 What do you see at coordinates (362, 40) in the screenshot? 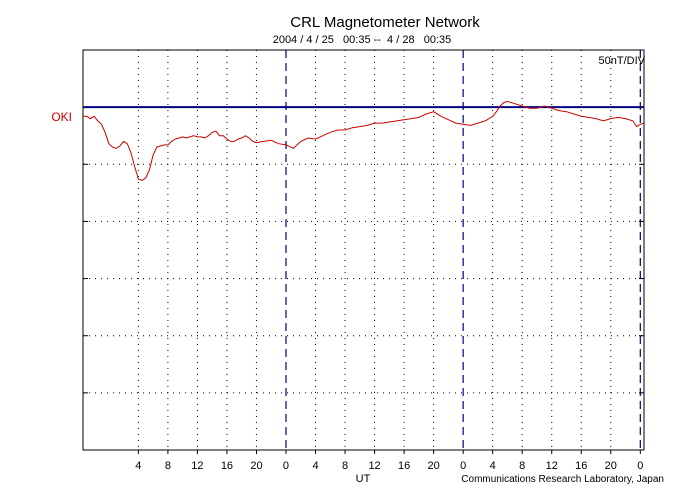
I see `chart-subtitle: 2004 / 4 / 25 00:35 -- 4 / 28 00:35` at bounding box center [362, 40].